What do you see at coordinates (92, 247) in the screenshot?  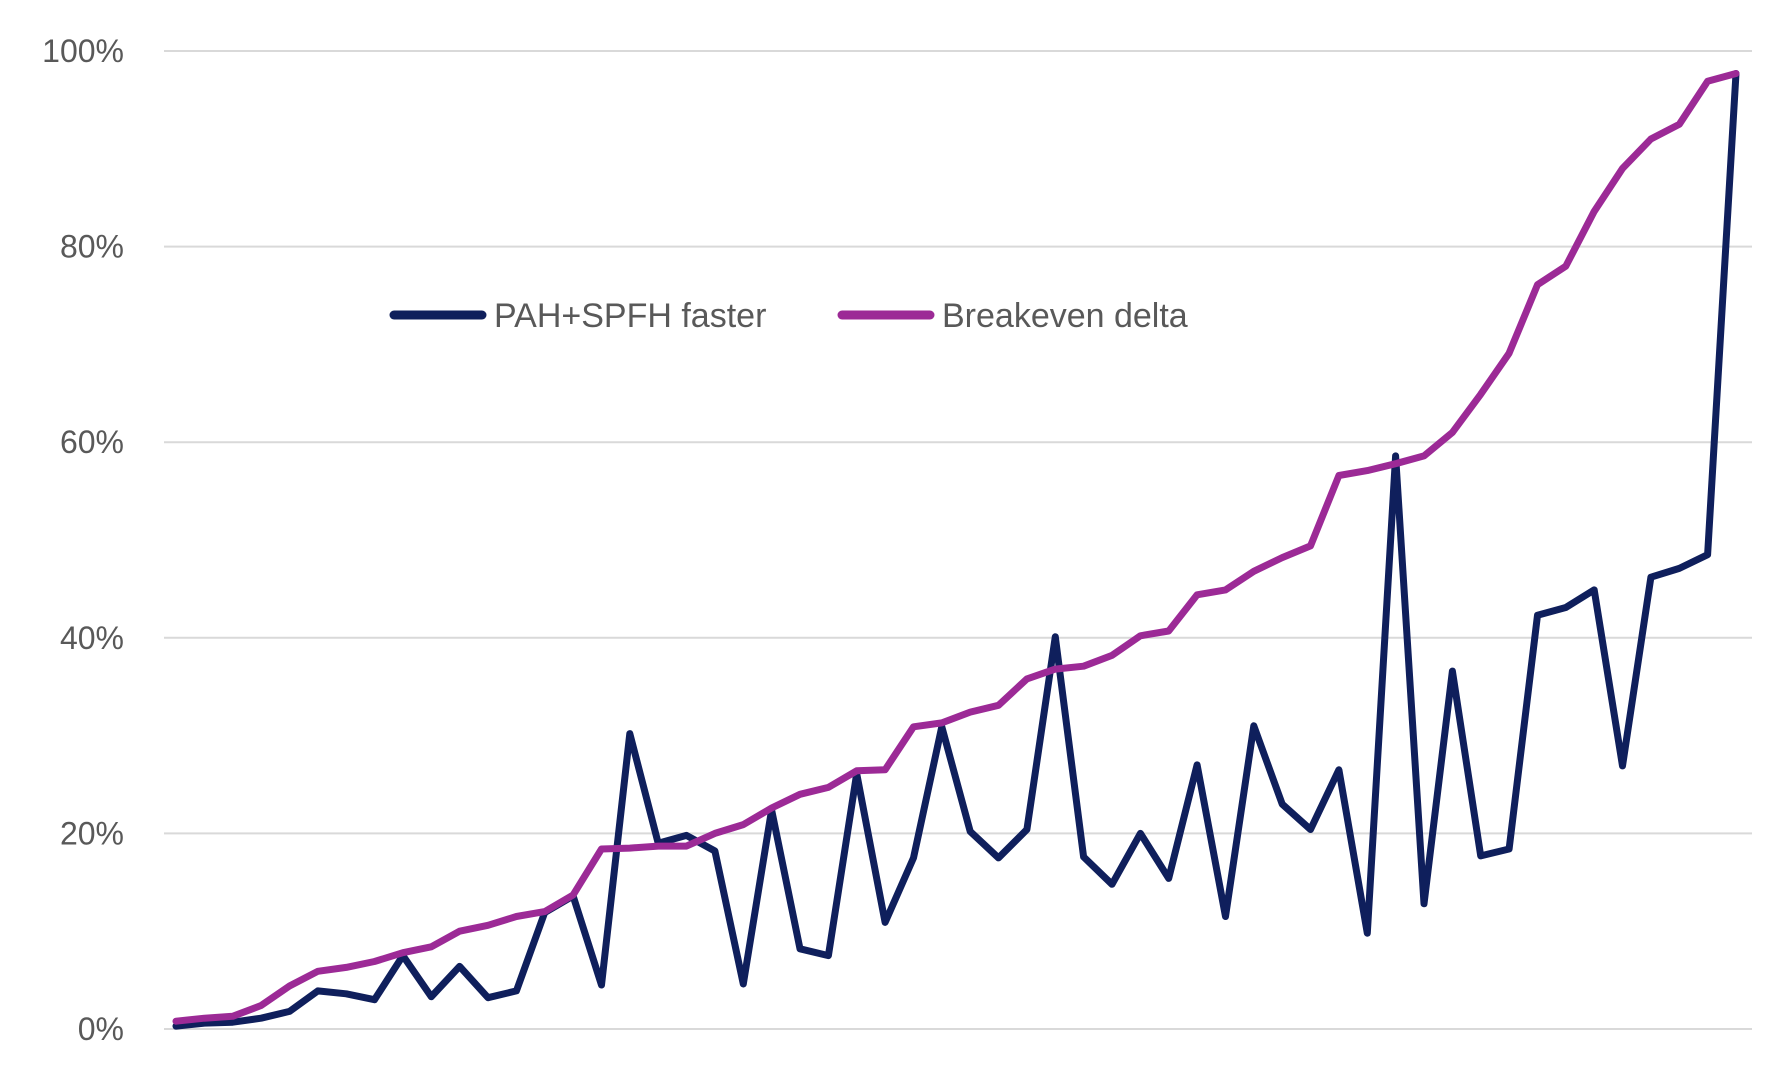 I see `y-tick-label: 80%` at bounding box center [92, 247].